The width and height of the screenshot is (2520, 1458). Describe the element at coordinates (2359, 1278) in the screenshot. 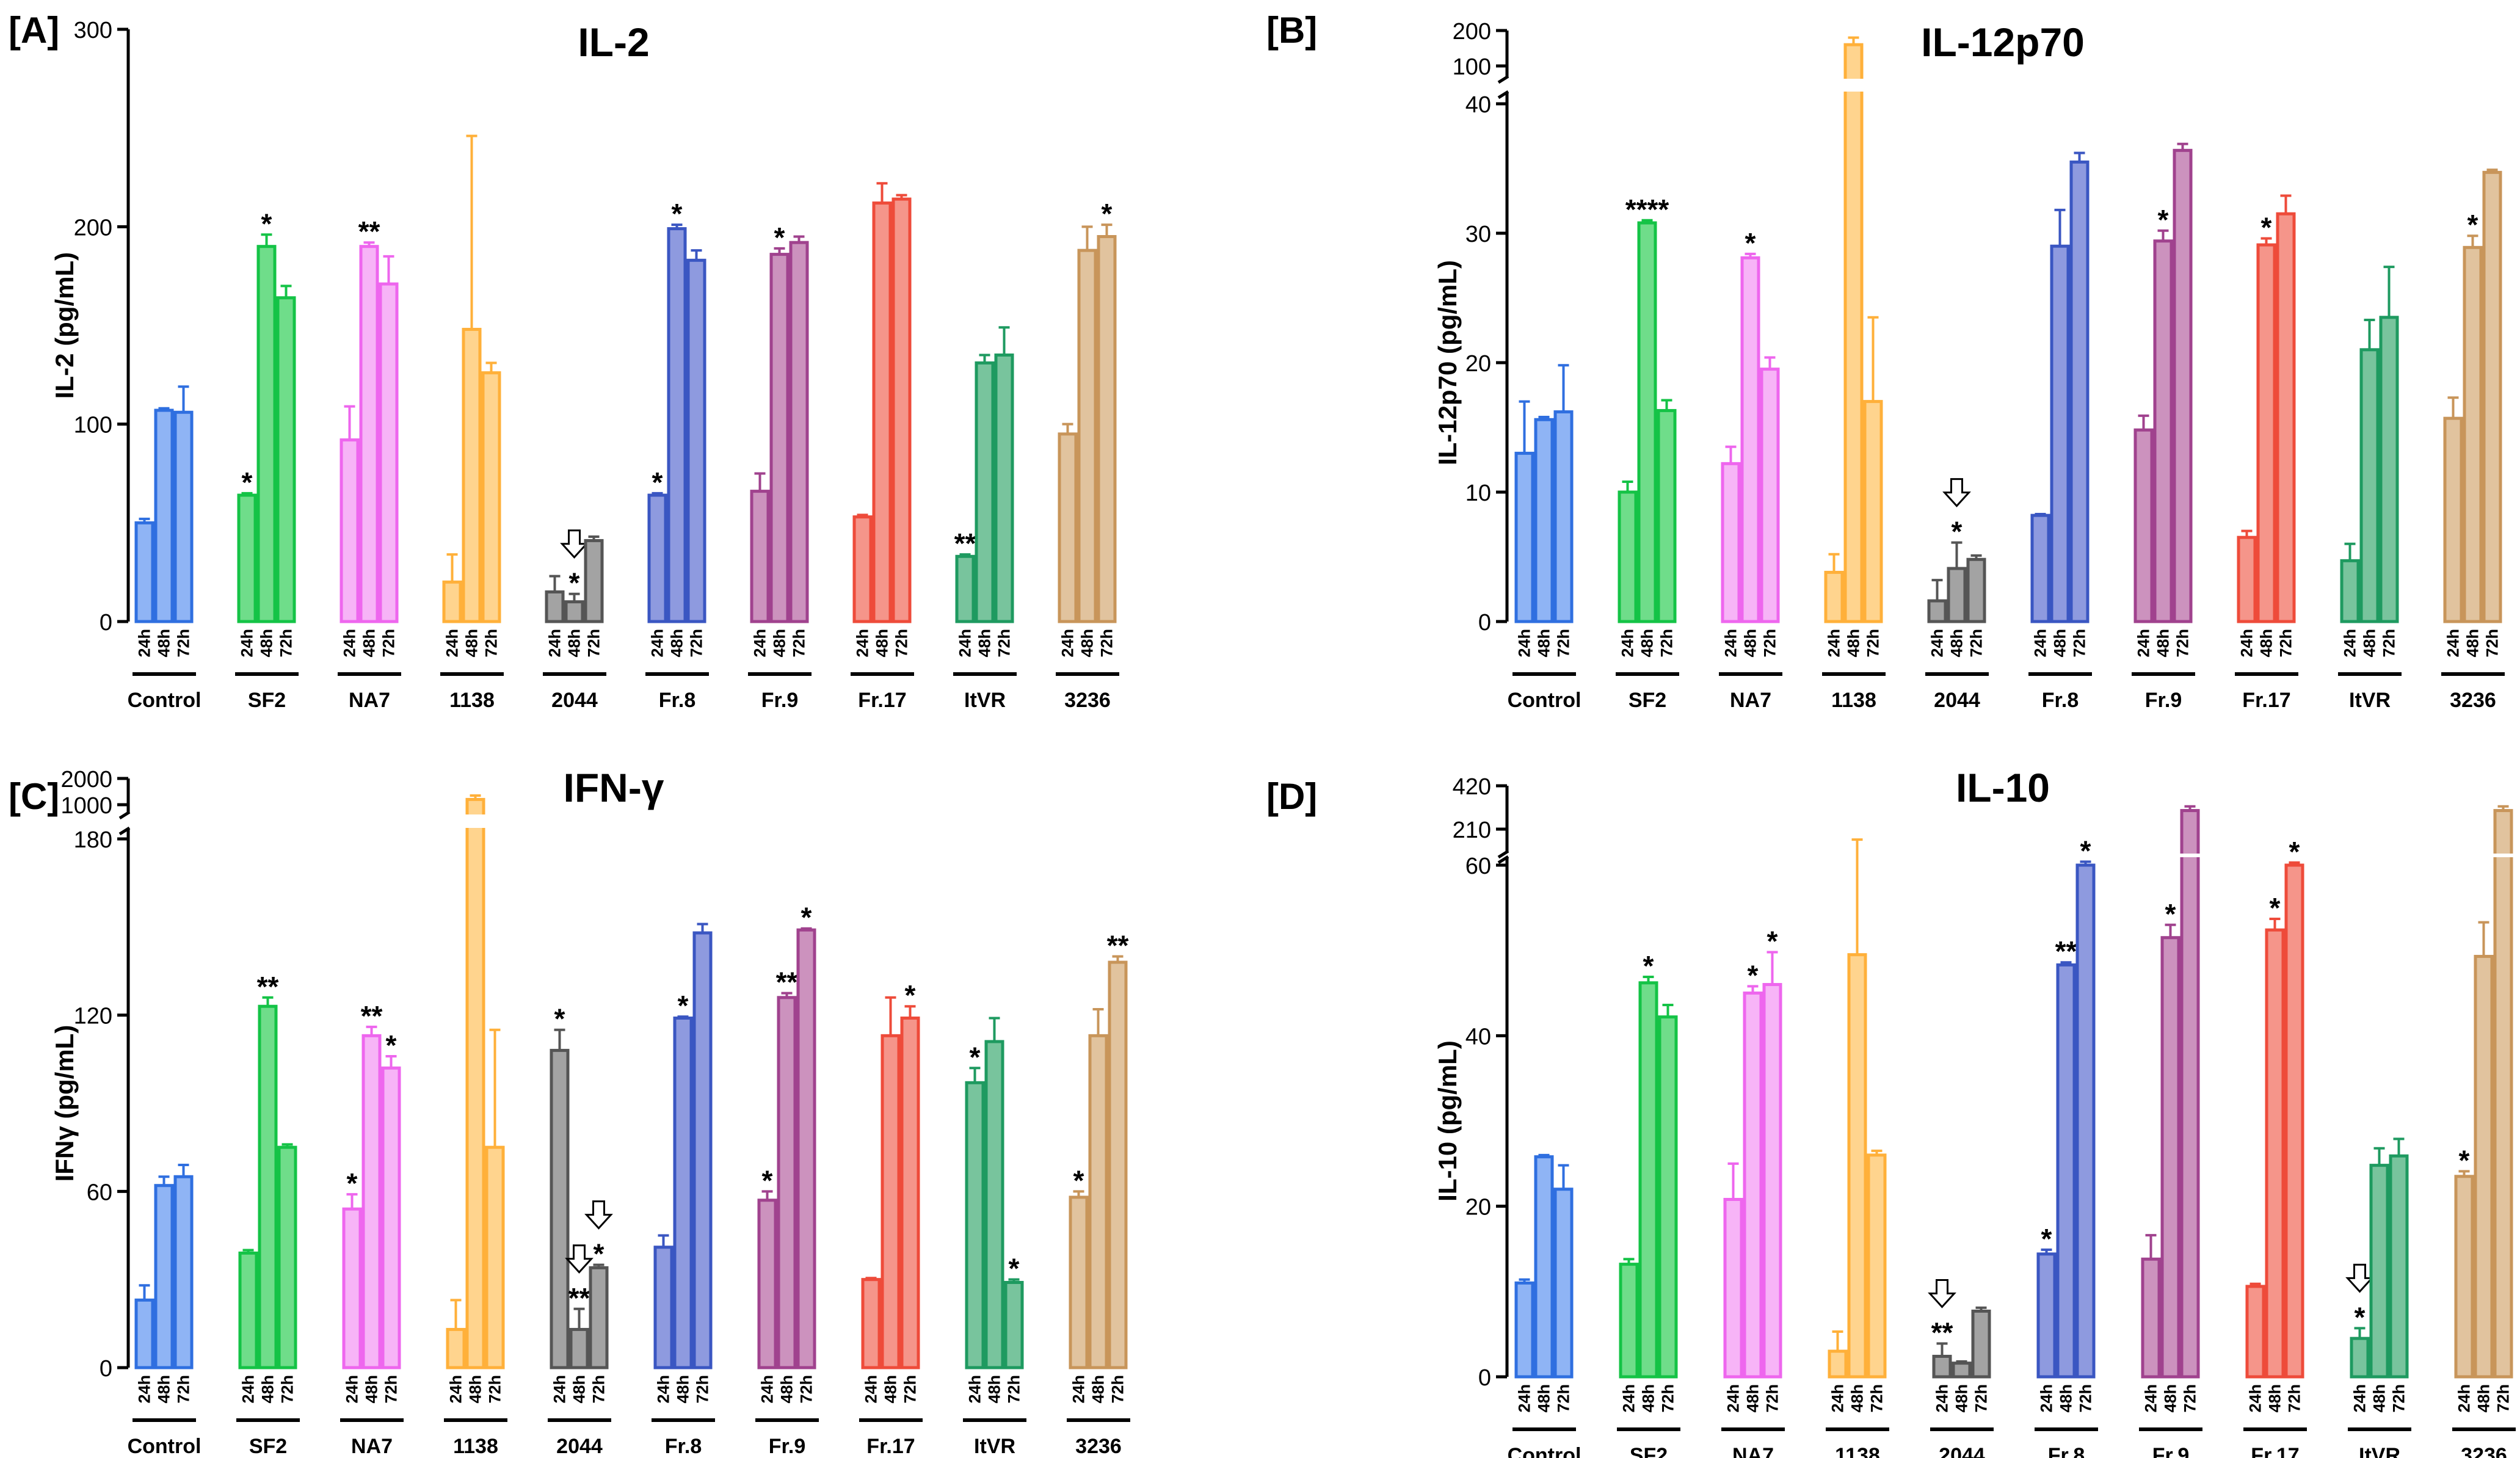

I see `arrow-down-icon` at that location.